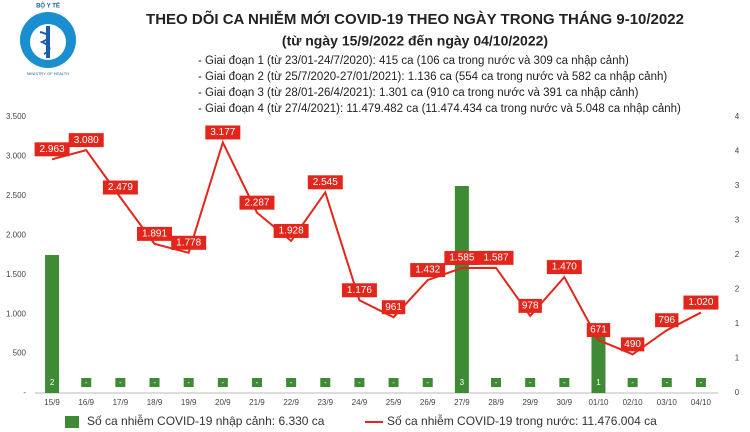 This screenshot has height=432, width=750. Describe the element at coordinates (24, 392) in the screenshot. I see `y-tick-label: -` at that location.